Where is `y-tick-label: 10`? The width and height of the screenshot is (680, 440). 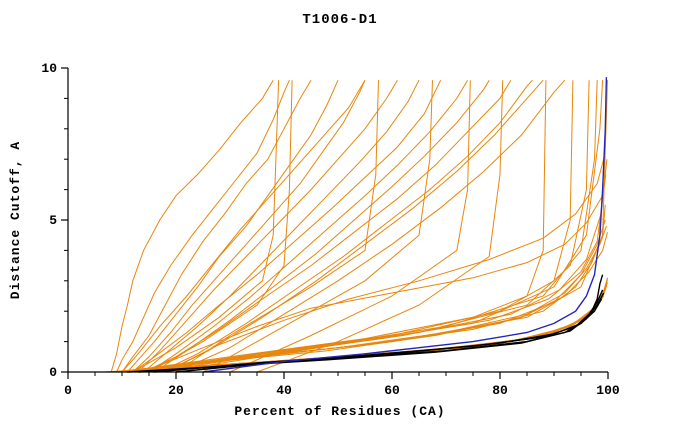
y-tick-label: 10 is located at coordinates (49, 68).